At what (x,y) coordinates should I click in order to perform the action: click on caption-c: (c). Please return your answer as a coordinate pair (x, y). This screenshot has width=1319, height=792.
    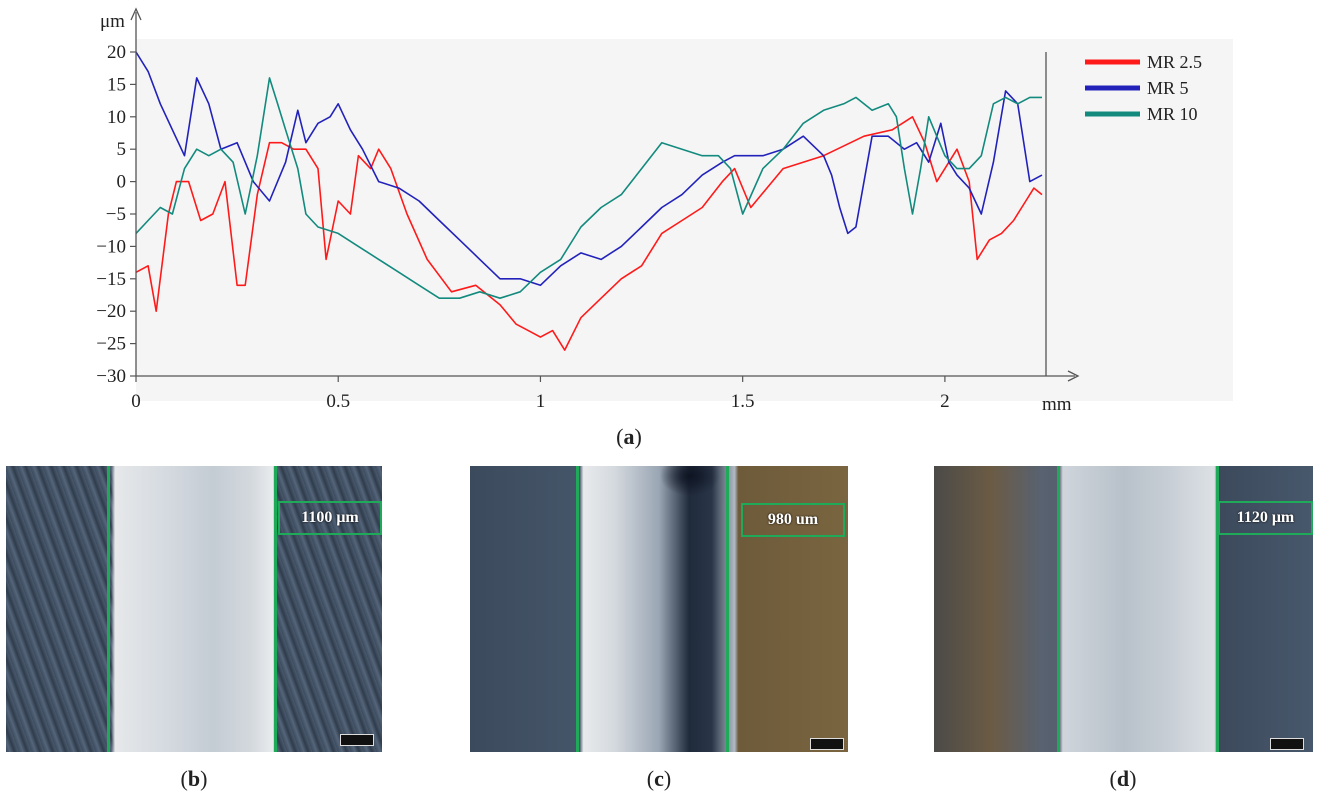
    Looking at the image, I should click on (659, 778).